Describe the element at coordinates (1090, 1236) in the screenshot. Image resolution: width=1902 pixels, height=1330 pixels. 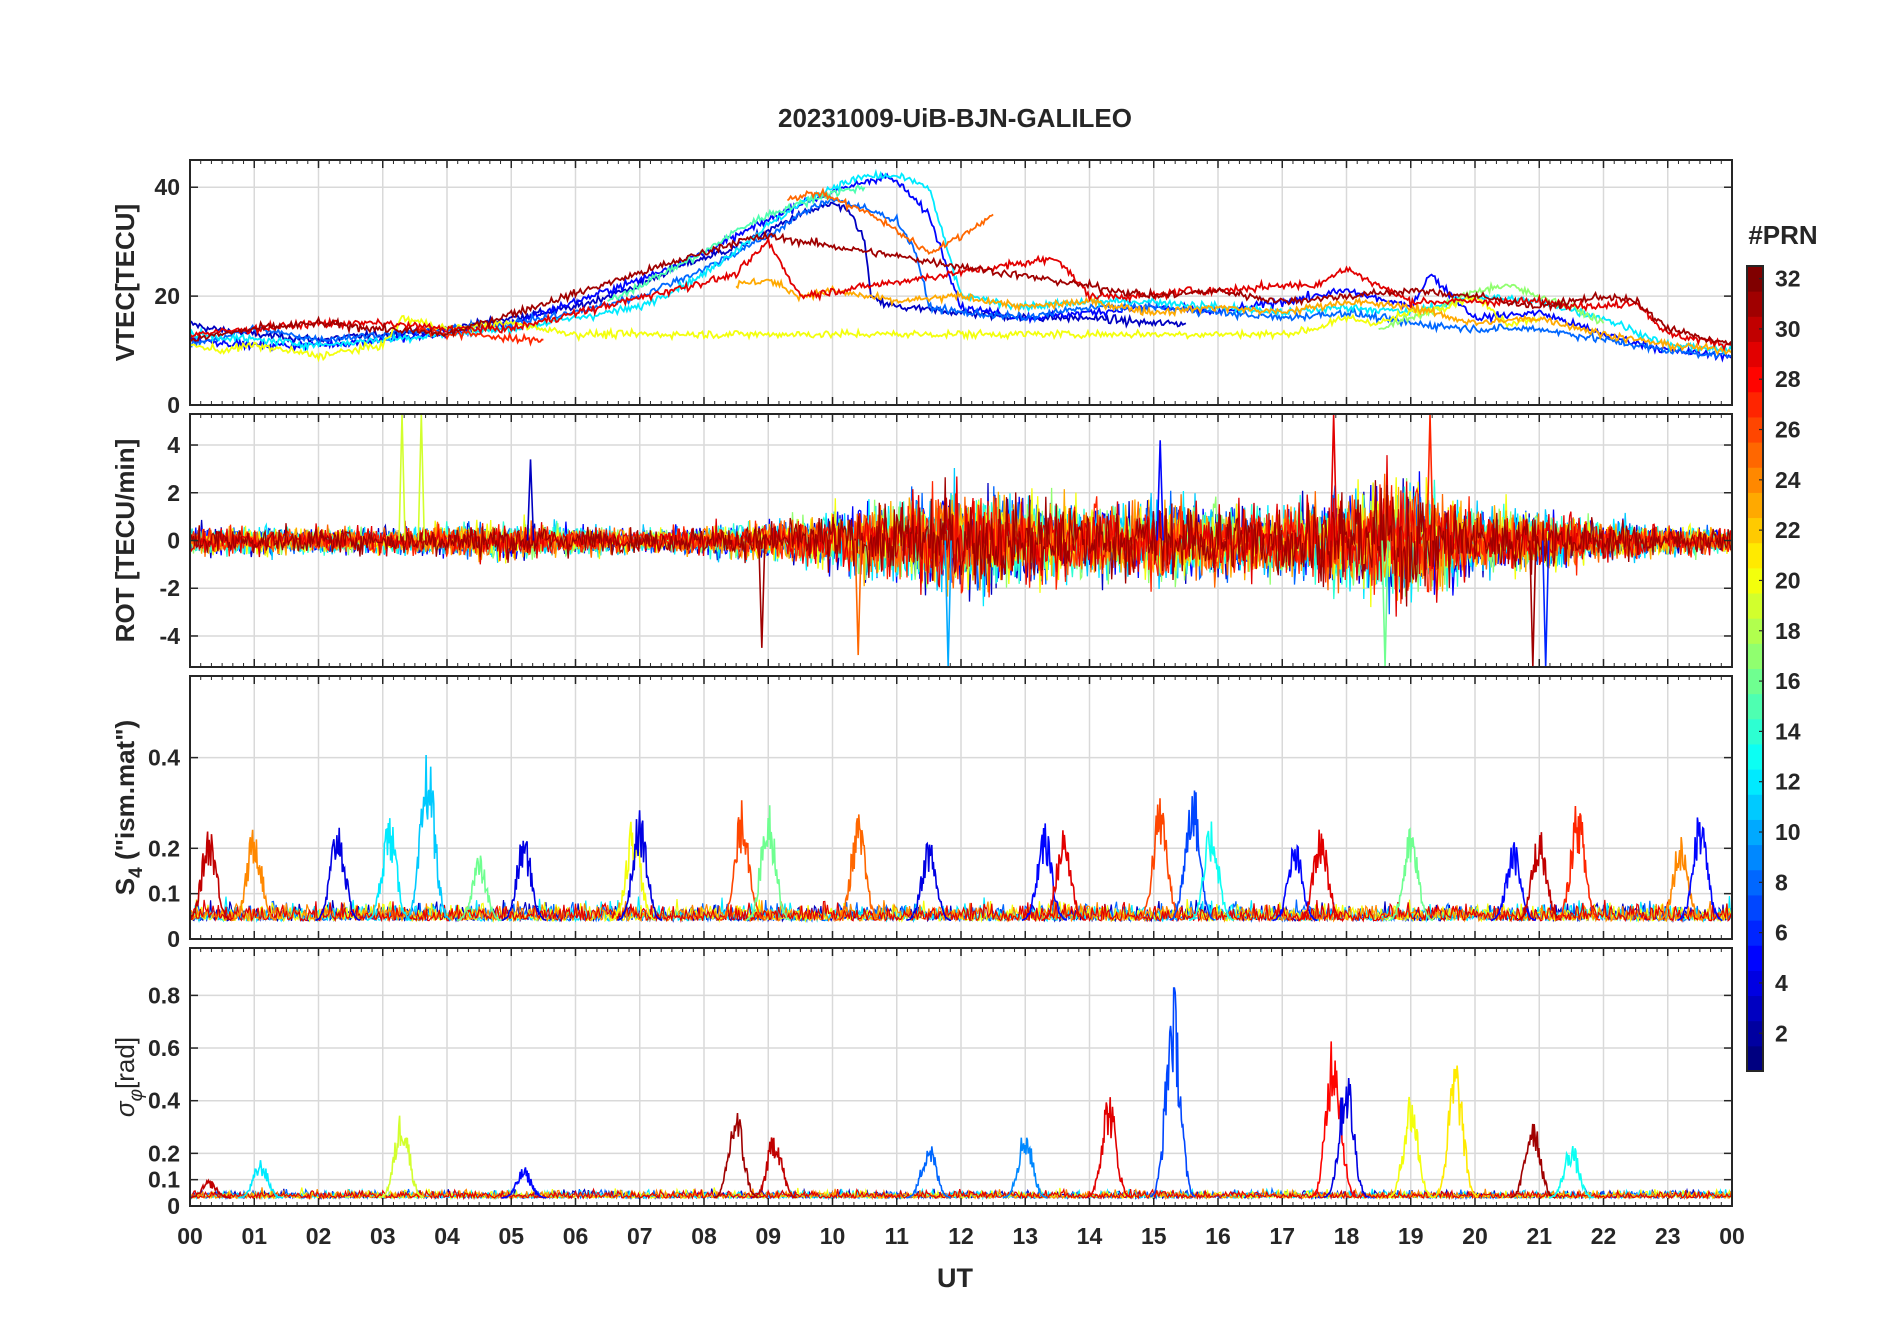
I see `x-tick-label: 14` at that location.